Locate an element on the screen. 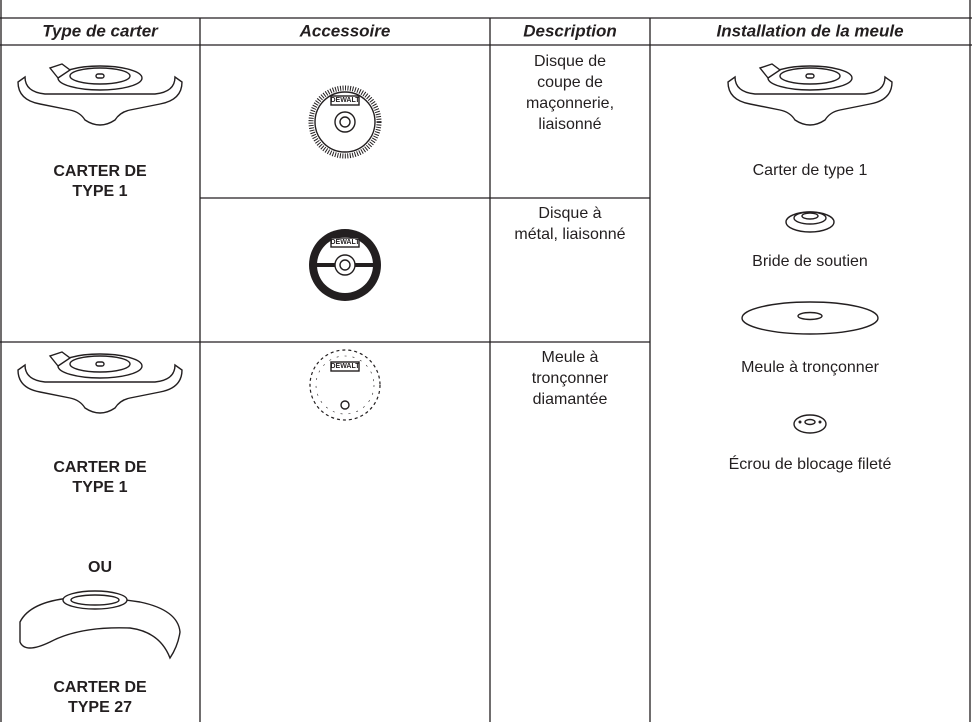 This screenshot has width=972, height=722. installation-step: Meule à tronçonner is located at coordinates (810, 367).